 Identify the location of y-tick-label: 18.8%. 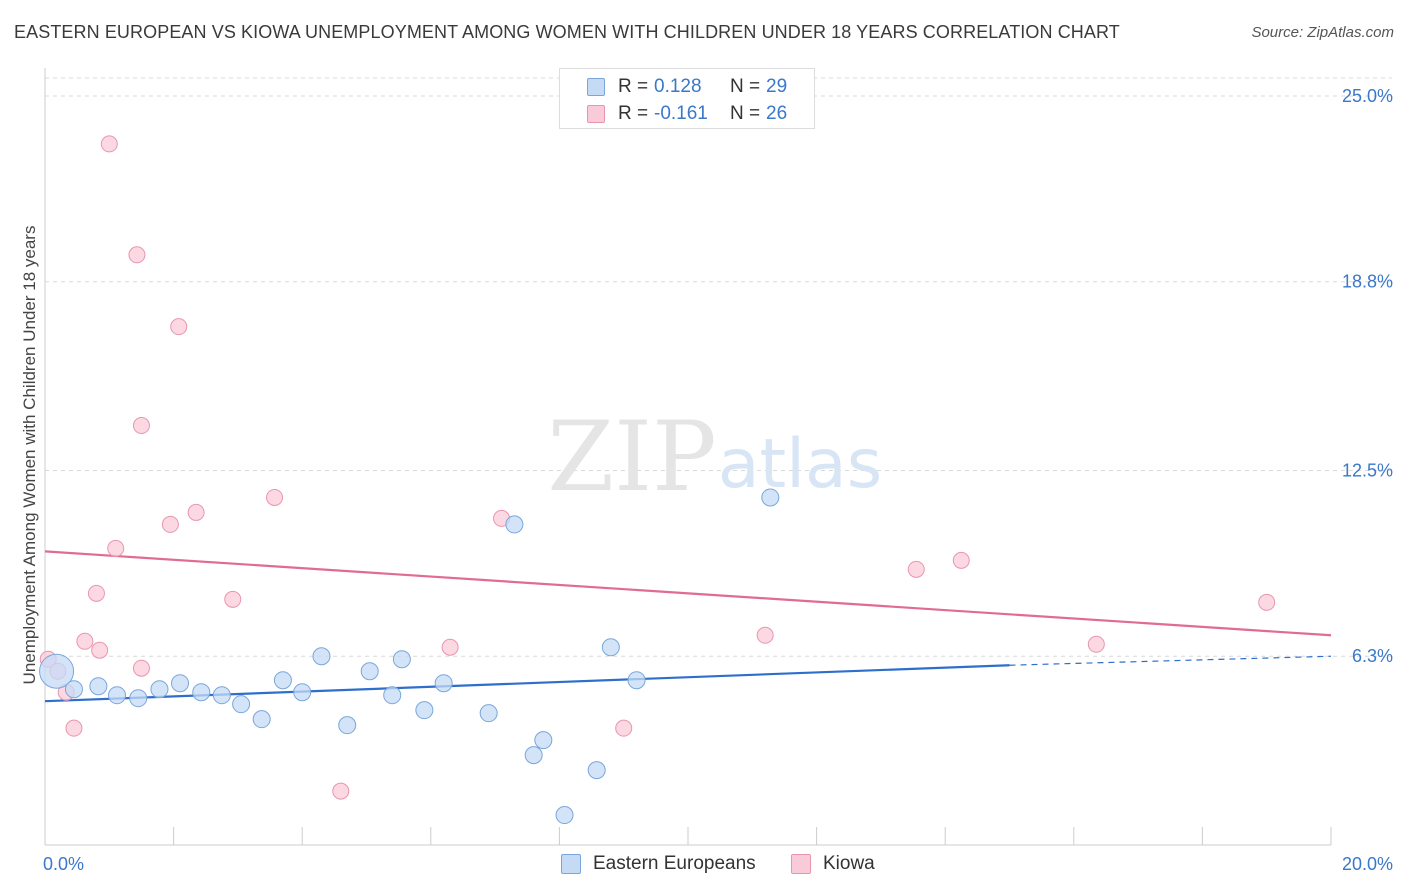
(1367, 282).